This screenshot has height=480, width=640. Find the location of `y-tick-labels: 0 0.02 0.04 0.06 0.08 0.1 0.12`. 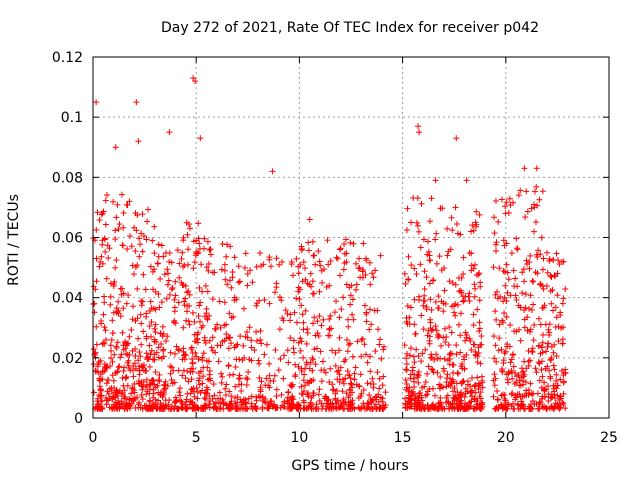

y-tick-labels: 0 0.02 0.04 0.06 0.08 0.1 0.12 is located at coordinates (67, 238).